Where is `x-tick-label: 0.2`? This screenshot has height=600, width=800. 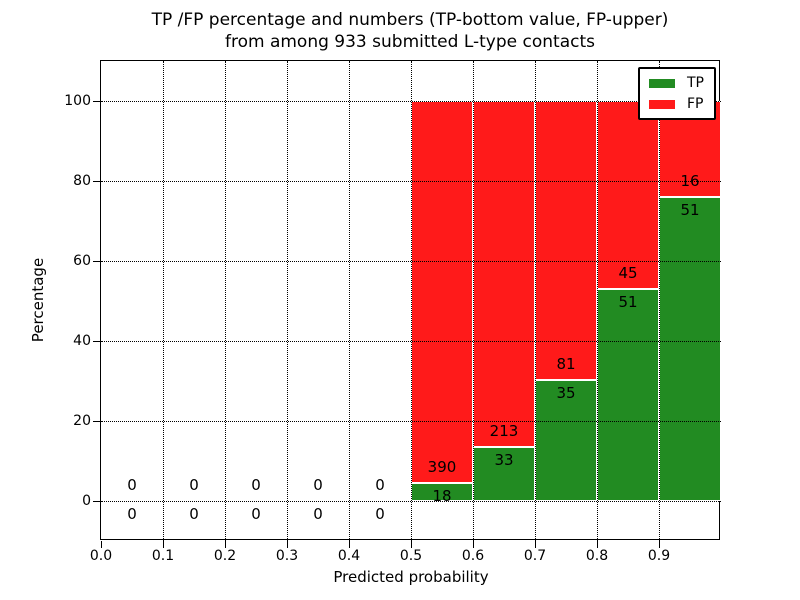 x-tick-label: 0.2 is located at coordinates (225, 556).